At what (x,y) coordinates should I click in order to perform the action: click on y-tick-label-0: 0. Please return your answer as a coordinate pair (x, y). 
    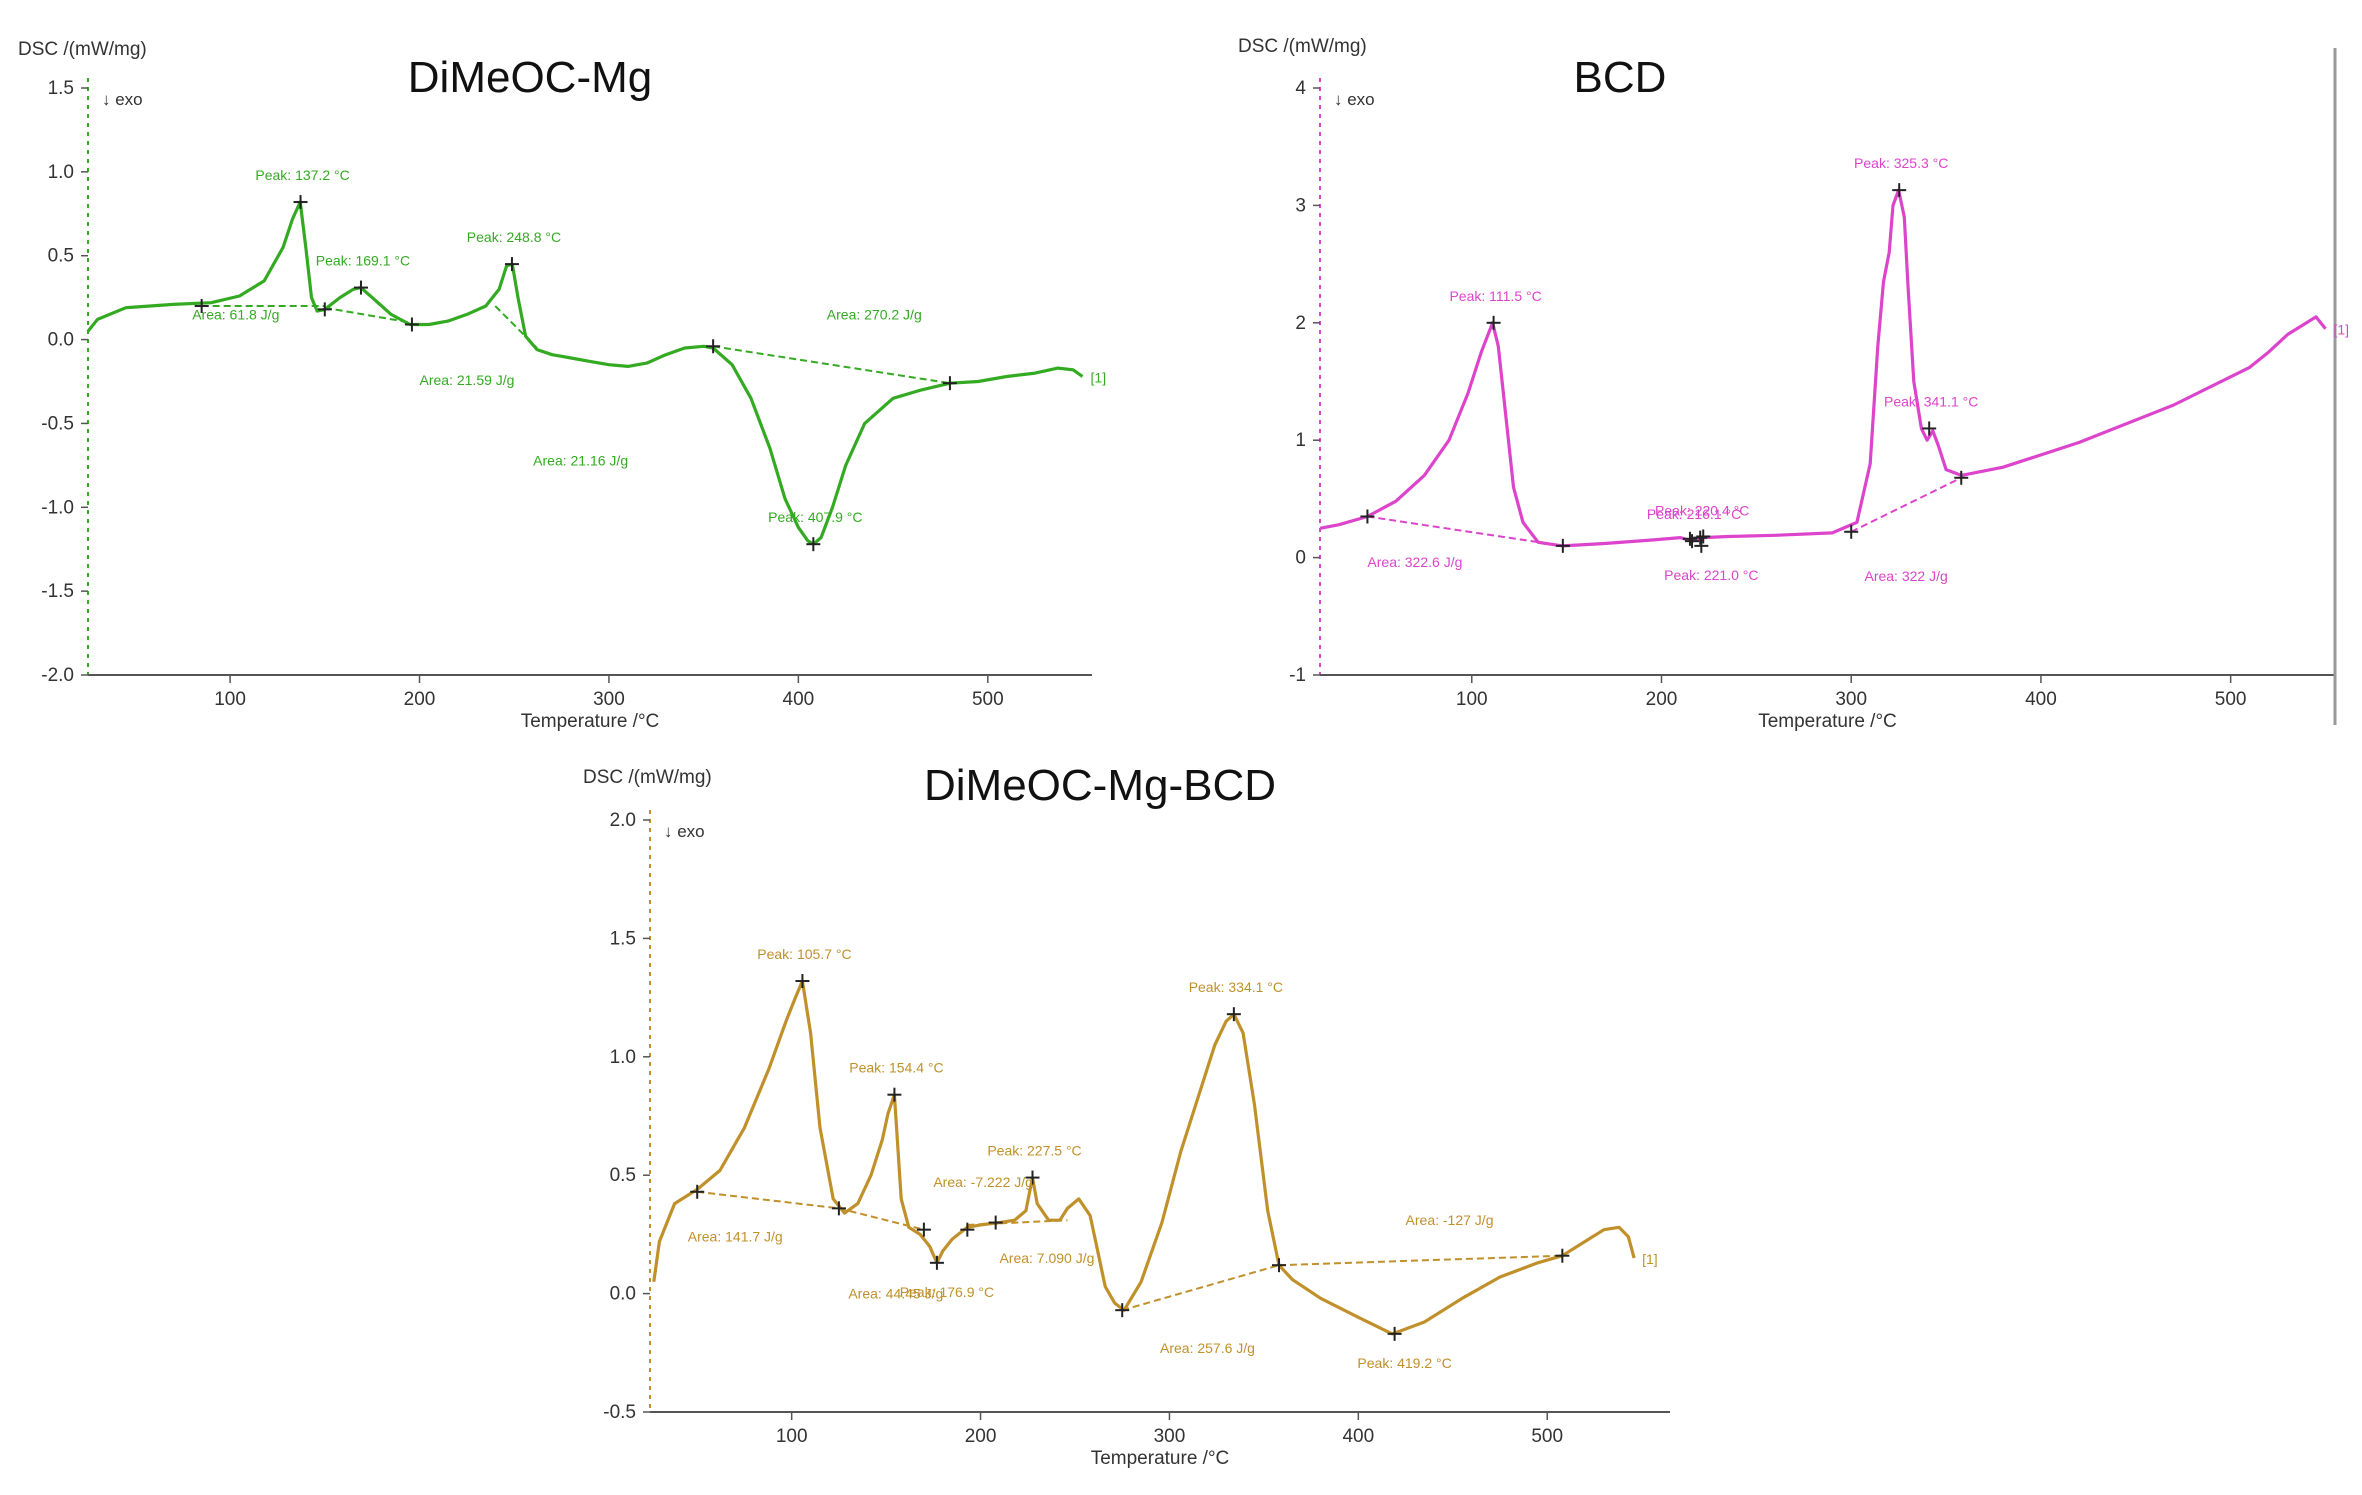
    Looking at the image, I should click on (1300, 558).